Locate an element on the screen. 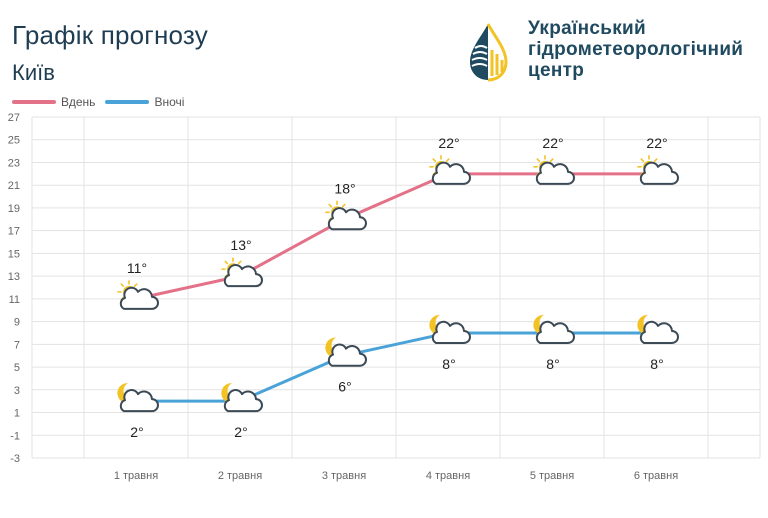  y-tick-label: 23 is located at coordinates (14, 163).